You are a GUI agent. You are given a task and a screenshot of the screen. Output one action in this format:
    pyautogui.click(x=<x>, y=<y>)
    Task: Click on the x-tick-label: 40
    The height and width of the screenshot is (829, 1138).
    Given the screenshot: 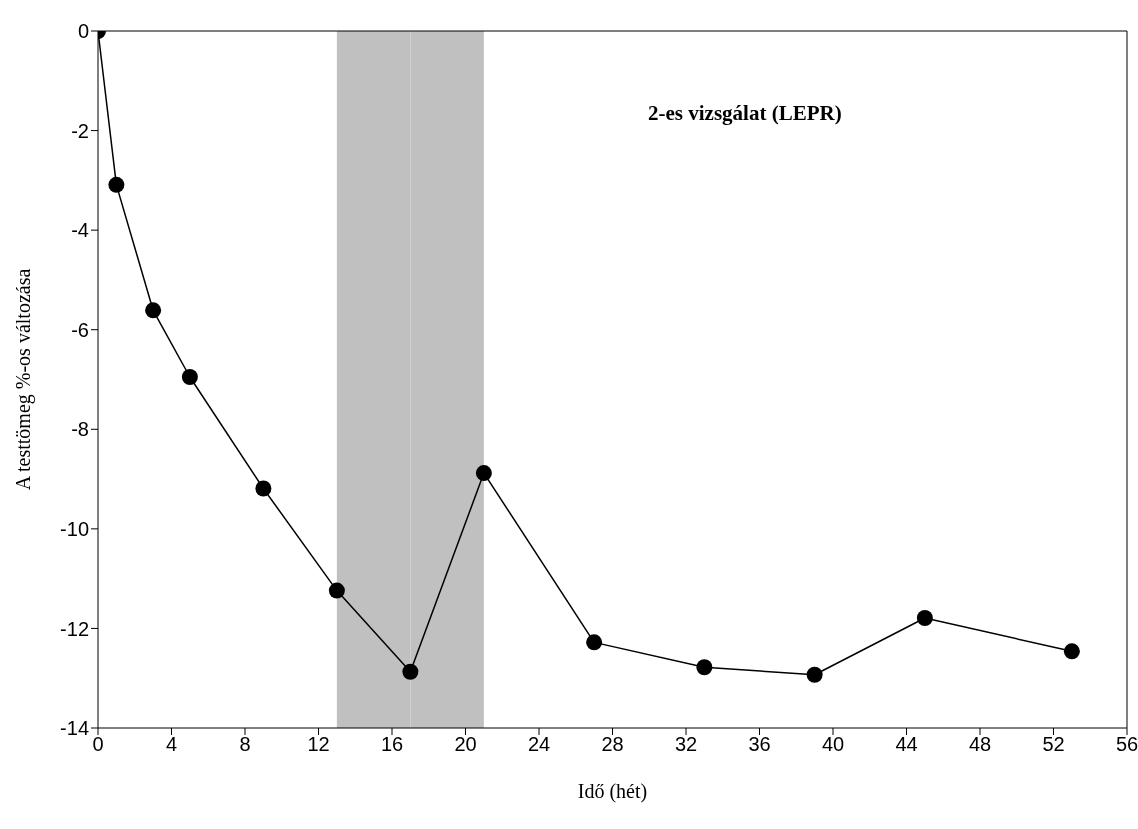 What is the action you would take?
    pyautogui.click(x=833, y=744)
    